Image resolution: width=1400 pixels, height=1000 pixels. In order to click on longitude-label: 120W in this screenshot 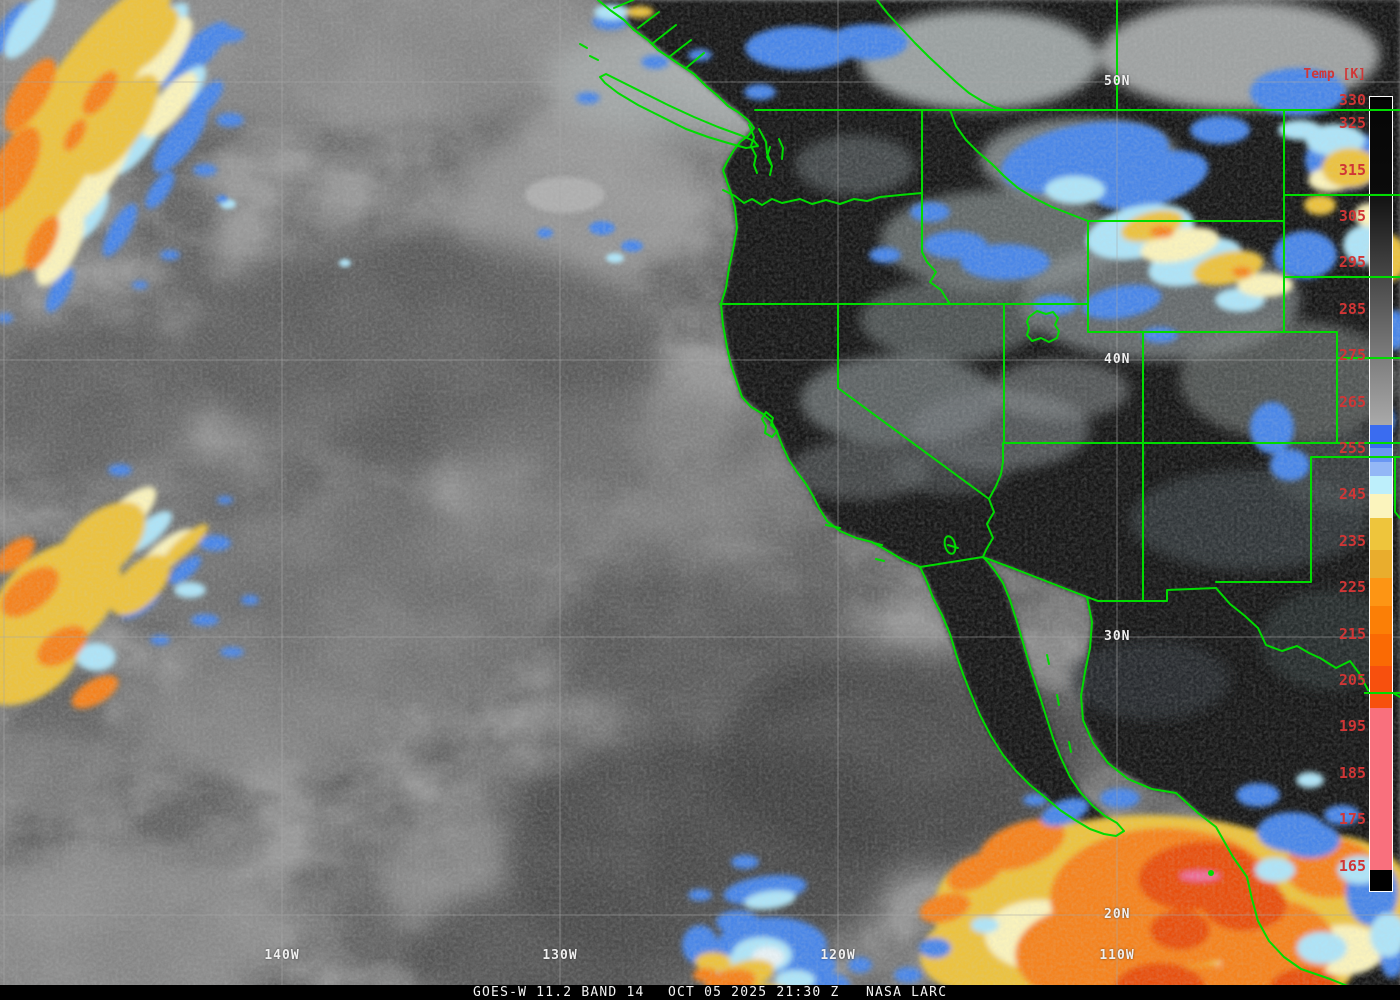, I will do `click(838, 955)`.